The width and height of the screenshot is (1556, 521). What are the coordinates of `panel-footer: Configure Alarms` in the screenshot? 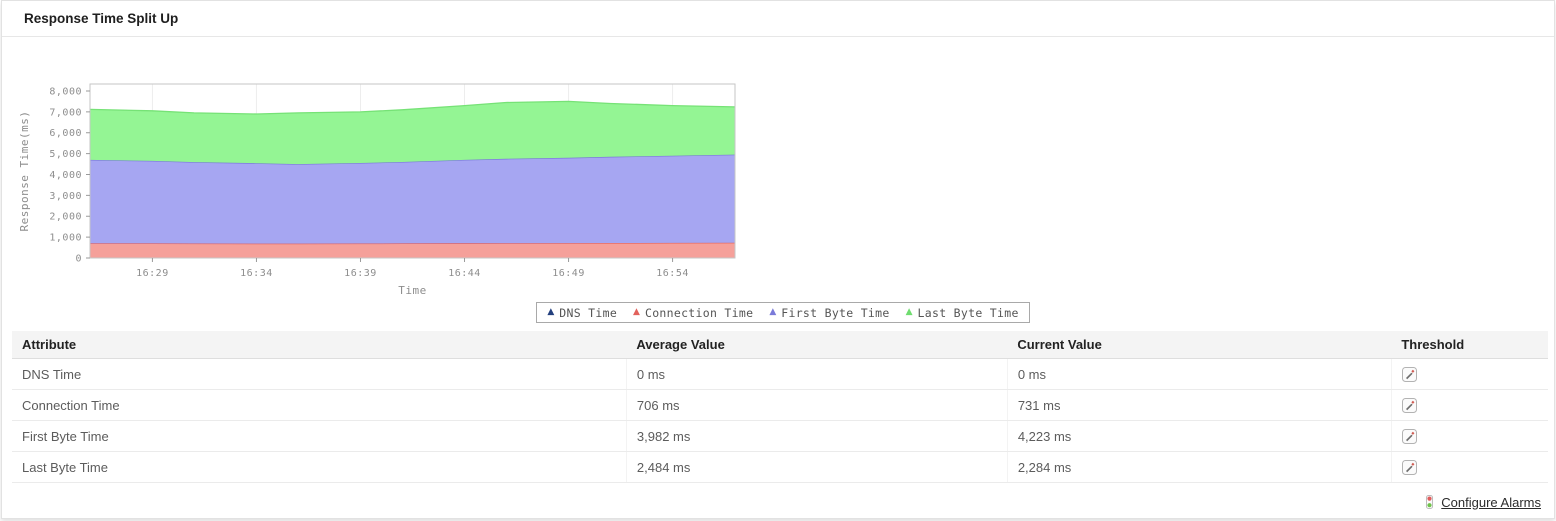 It's located at (778, 498).